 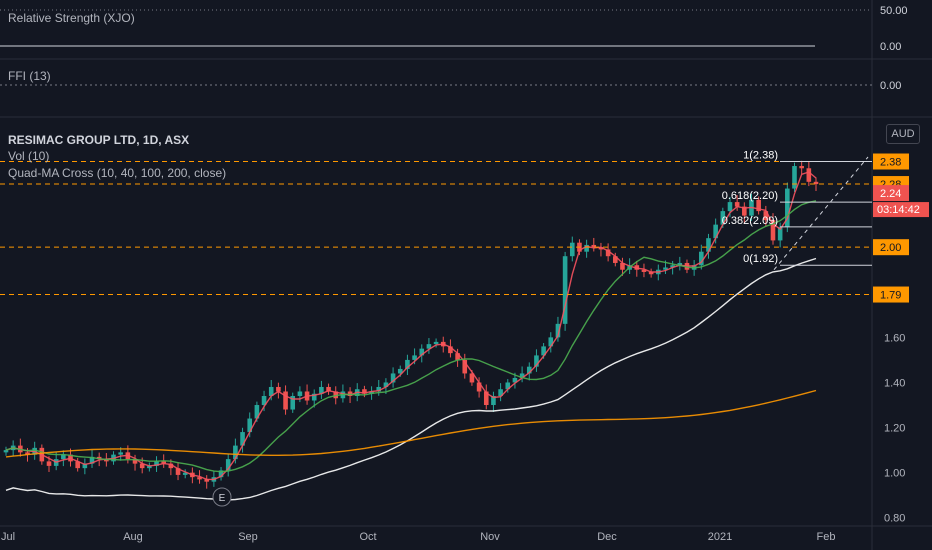 I want to click on time-axis-label: Nov, so click(x=490, y=537).